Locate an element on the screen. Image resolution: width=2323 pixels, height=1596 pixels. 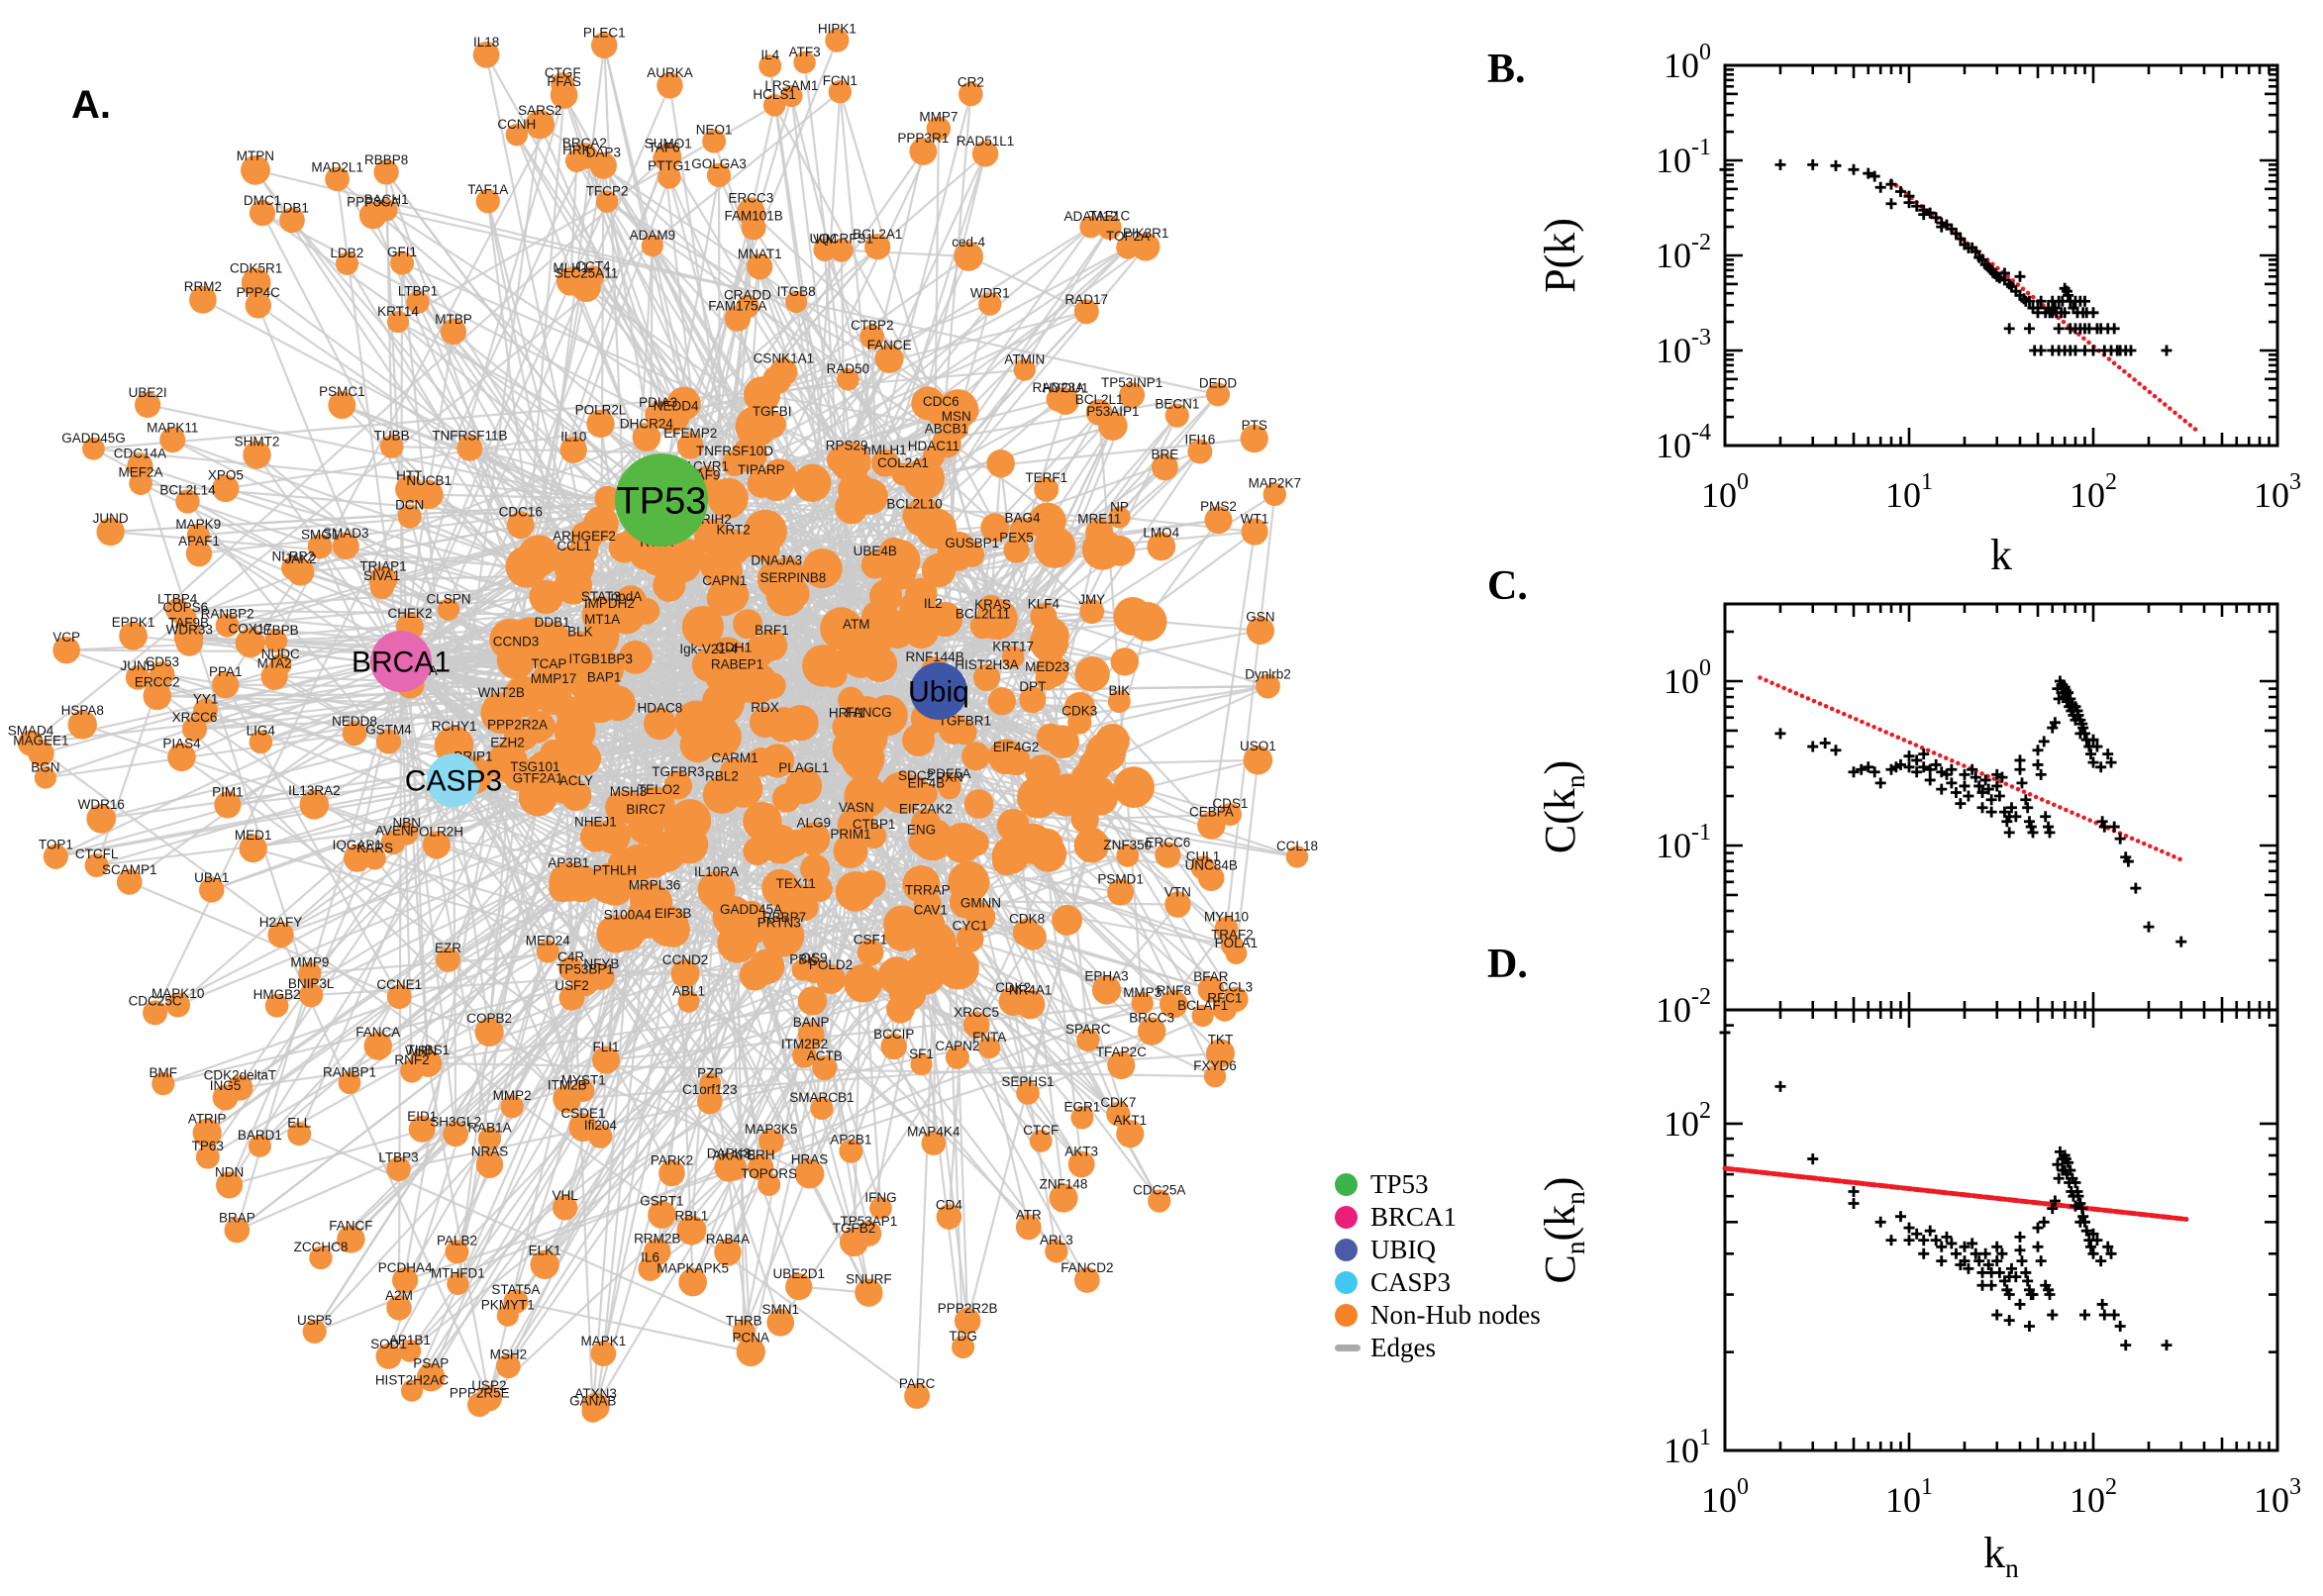
network-node-label: HTT is located at coordinates (409, 475).